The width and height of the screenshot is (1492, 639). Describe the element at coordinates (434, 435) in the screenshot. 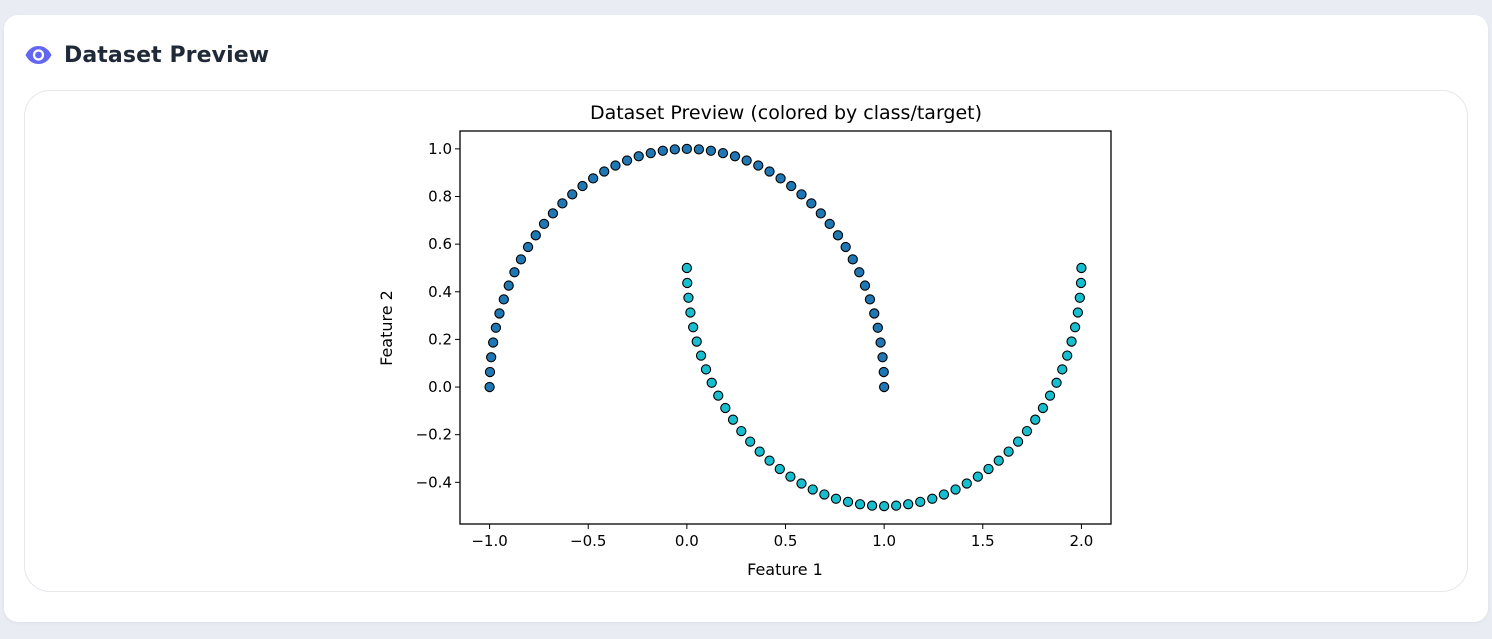

I see `y-tick-label: −0.2` at that location.